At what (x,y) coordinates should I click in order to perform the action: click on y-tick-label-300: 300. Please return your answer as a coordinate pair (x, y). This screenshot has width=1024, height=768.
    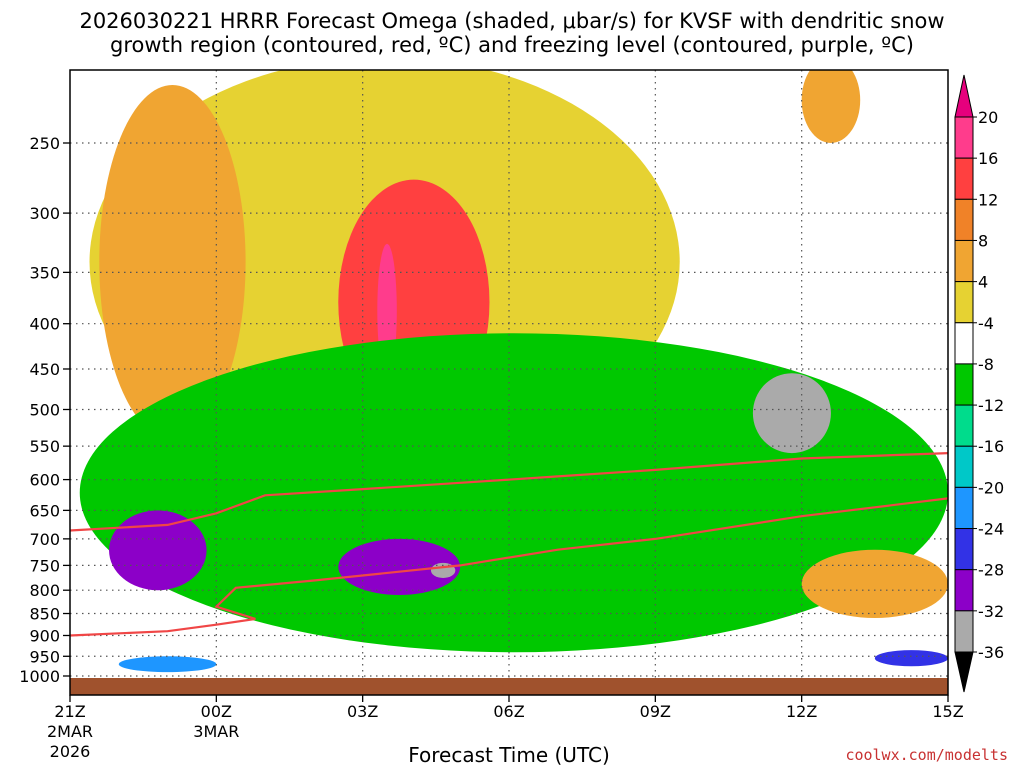
    Looking at the image, I should click on (44, 213).